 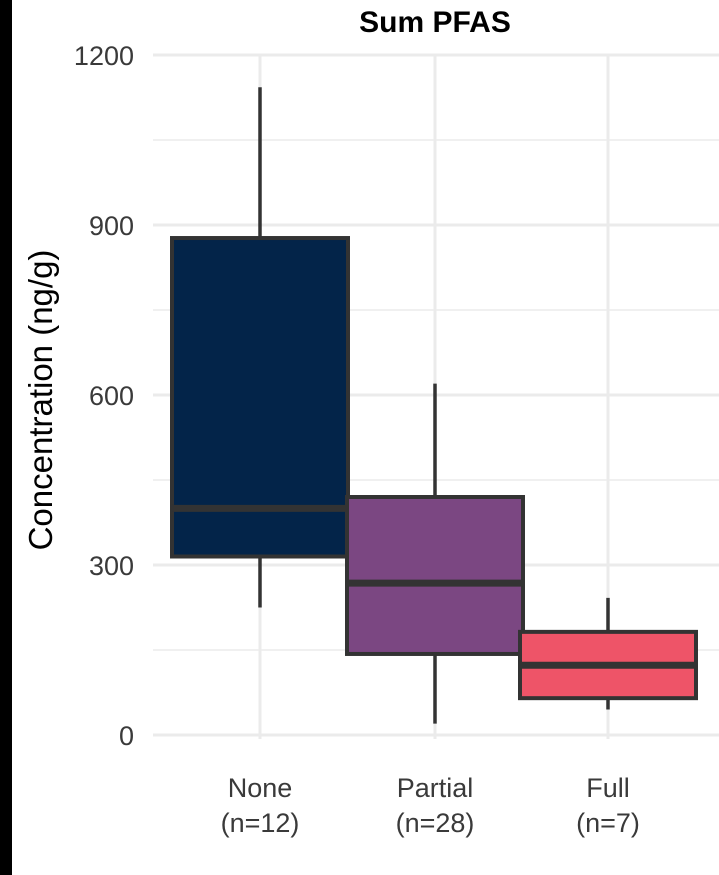 I want to click on x-tick-label: Partial, so click(x=435, y=788).